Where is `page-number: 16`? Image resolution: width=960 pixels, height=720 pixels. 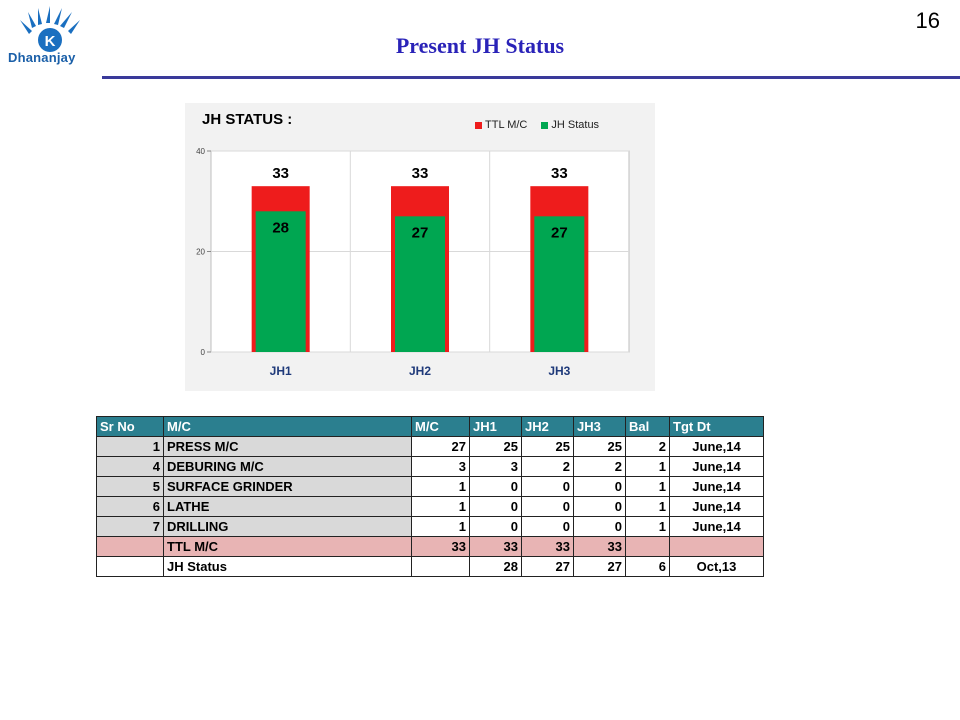 page-number: 16 is located at coordinates (927, 20).